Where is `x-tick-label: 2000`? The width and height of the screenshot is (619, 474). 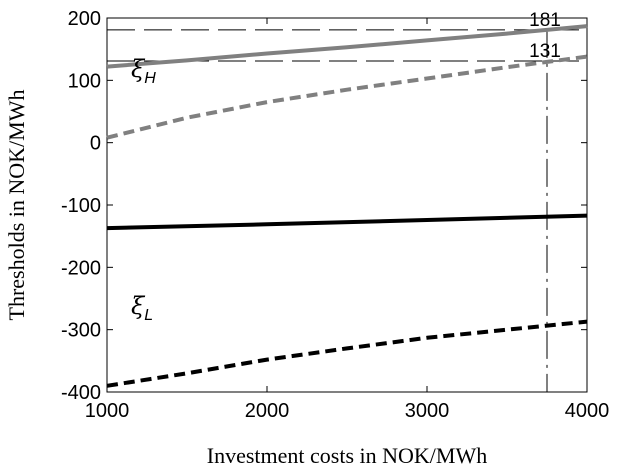 x-tick-label: 2000 is located at coordinates (267, 411).